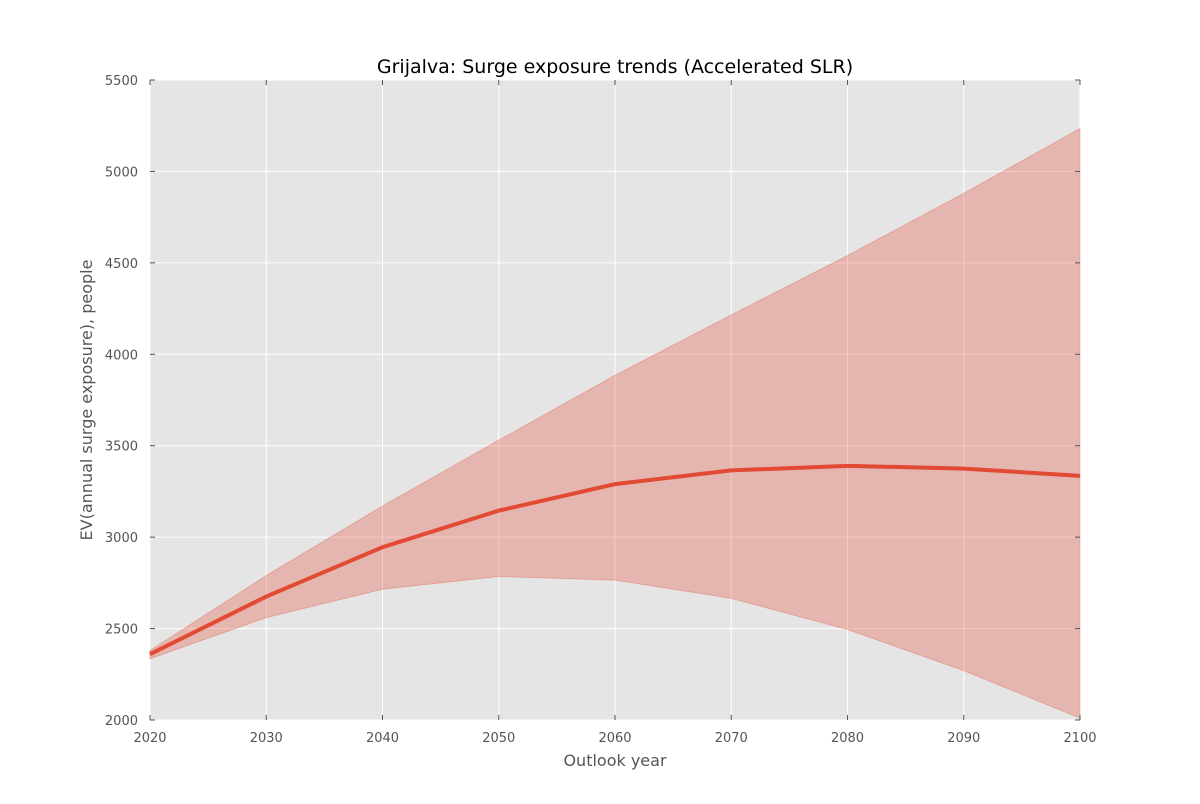 The width and height of the screenshot is (1200, 804). I want to click on y-tick-label: 2000, so click(121, 721).